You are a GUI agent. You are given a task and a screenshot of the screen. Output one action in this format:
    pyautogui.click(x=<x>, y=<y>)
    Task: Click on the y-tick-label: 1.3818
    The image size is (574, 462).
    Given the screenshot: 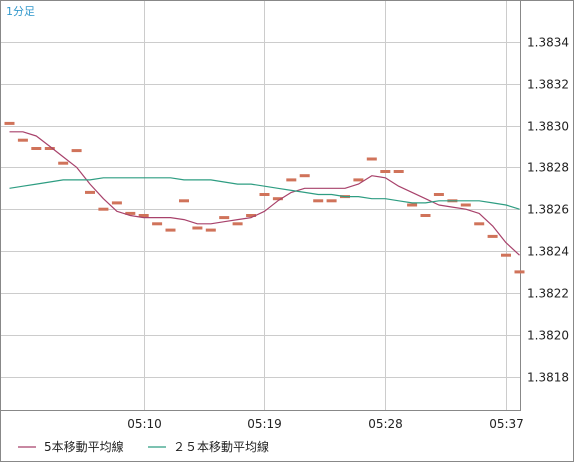 What is the action you would take?
    pyautogui.click(x=548, y=378)
    